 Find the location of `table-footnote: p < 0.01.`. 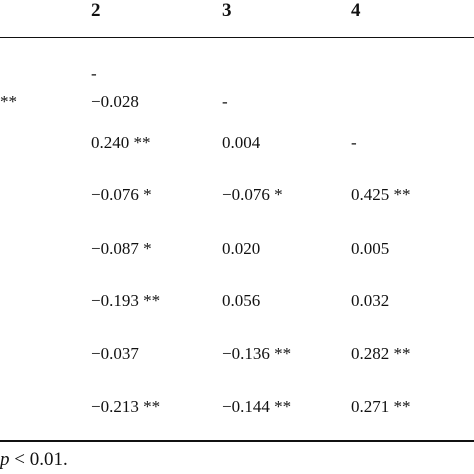

table-footnote: p < 0.01. is located at coordinates (34, 460).